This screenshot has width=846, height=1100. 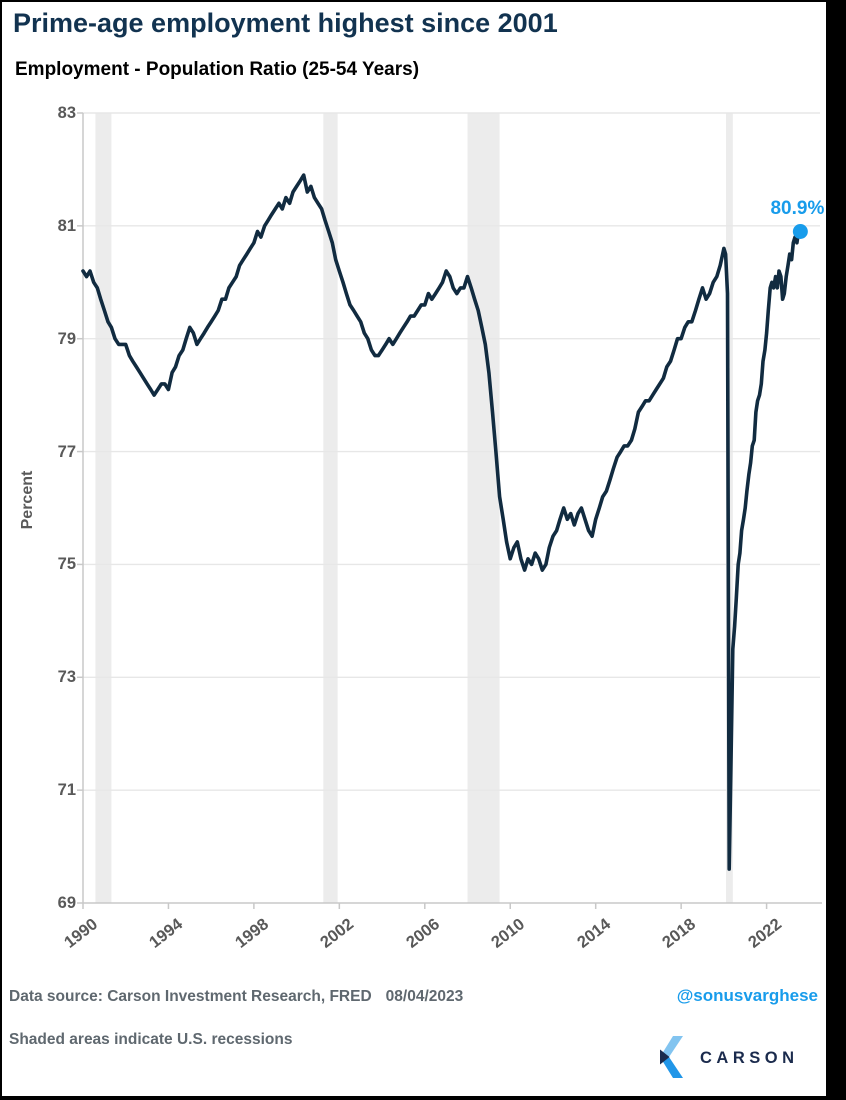 I want to click on carson-logo-icon, so click(x=671, y=1057).